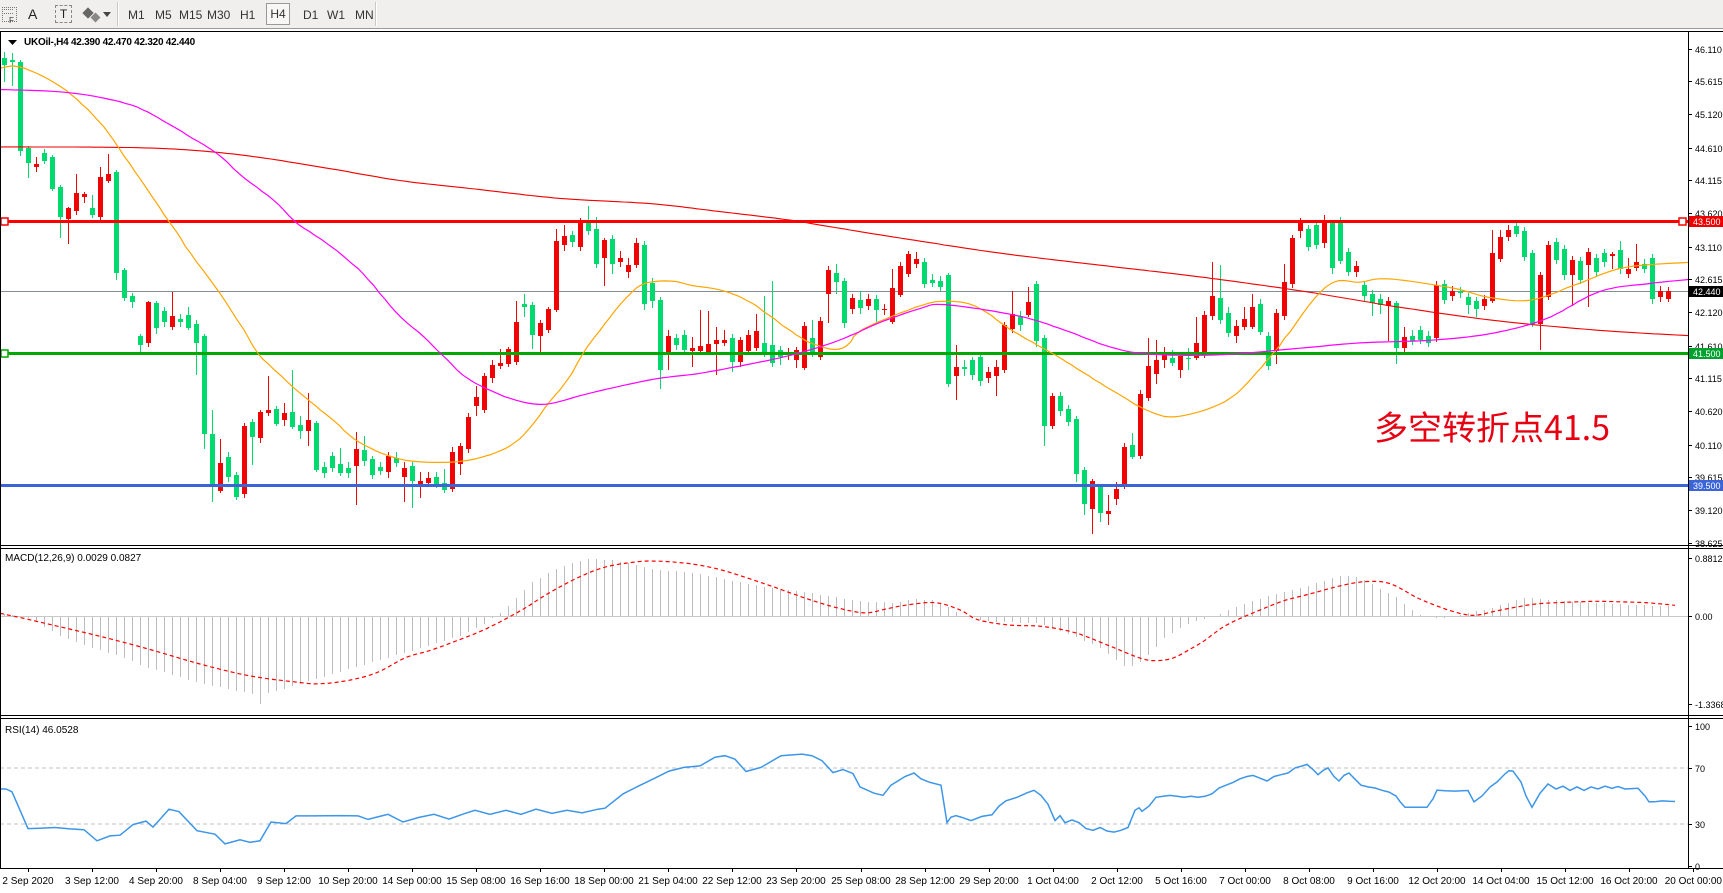 The width and height of the screenshot is (1723, 893). I want to click on svg-text: 16 Sep 16:00, so click(540, 881).